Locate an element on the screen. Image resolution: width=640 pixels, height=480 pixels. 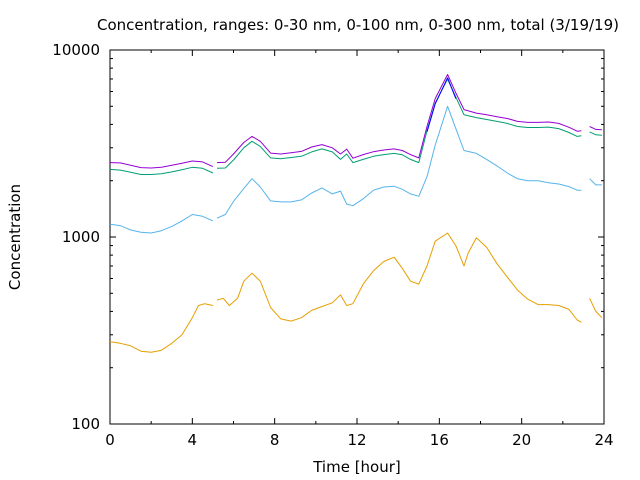
x-tick-label: 24 is located at coordinates (603, 440).